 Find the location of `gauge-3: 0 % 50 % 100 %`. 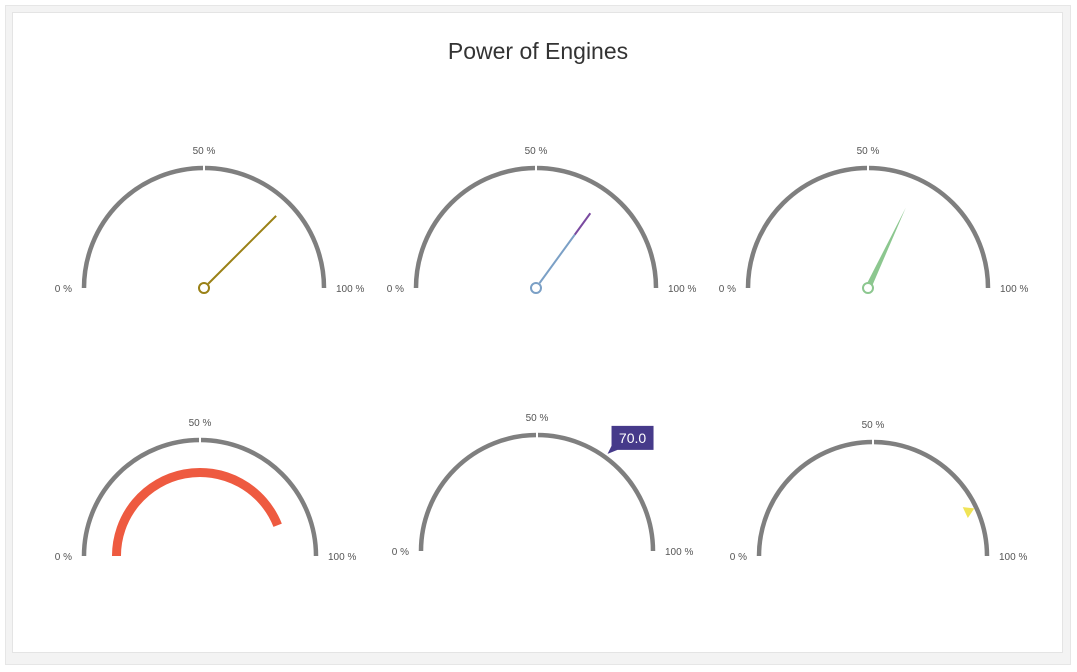

gauge-3: 0 % 50 % 100 % is located at coordinates (874, 220).